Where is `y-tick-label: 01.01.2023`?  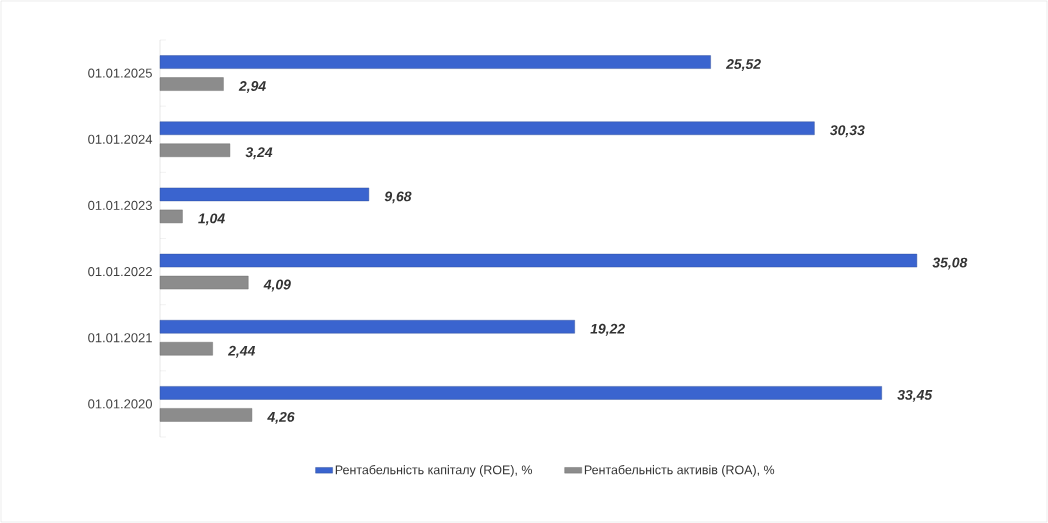 y-tick-label: 01.01.2023 is located at coordinates (120, 205).